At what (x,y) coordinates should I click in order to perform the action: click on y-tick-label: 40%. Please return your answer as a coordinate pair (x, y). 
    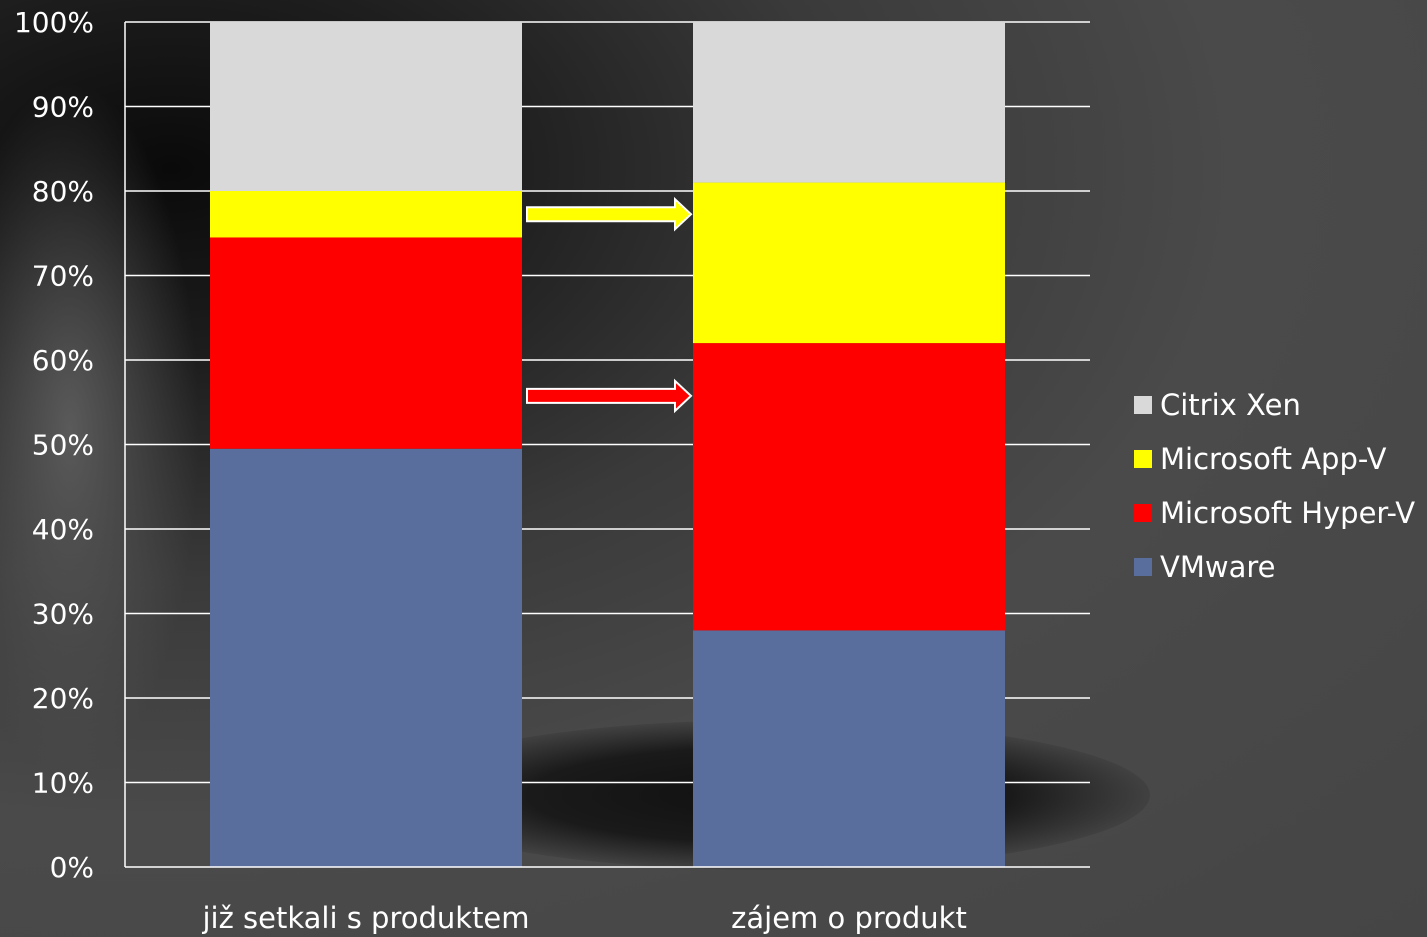
    Looking at the image, I should click on (63, 529).